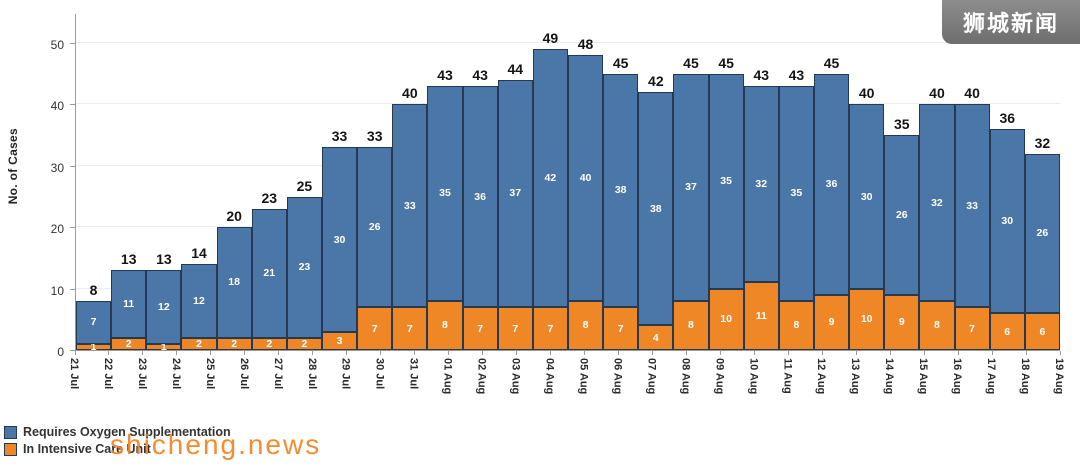  I want to click on icu-count-label: 6, so click(1042, 331).